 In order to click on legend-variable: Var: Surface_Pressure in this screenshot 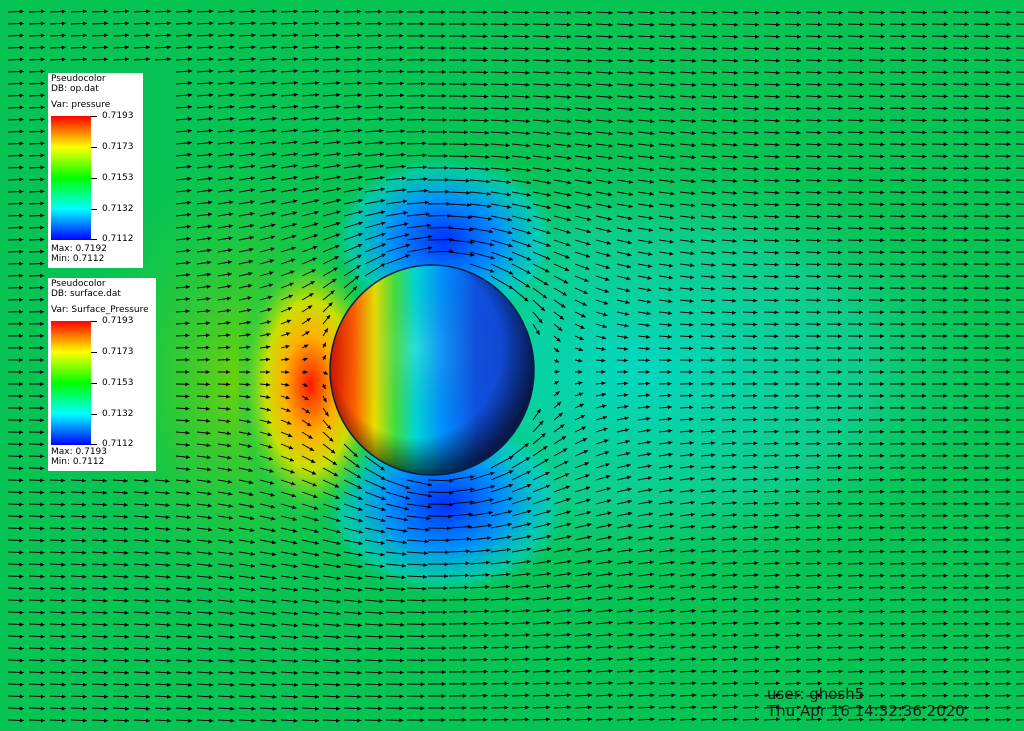, I will do `click(100, 310)`.